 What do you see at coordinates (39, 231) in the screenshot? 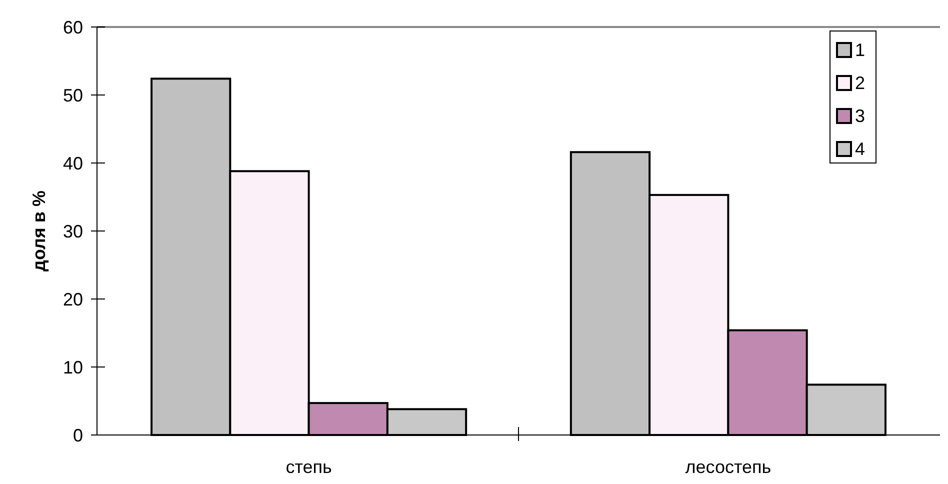
I see `y-axis-title: доля в %` at bounding box center [39, 231].